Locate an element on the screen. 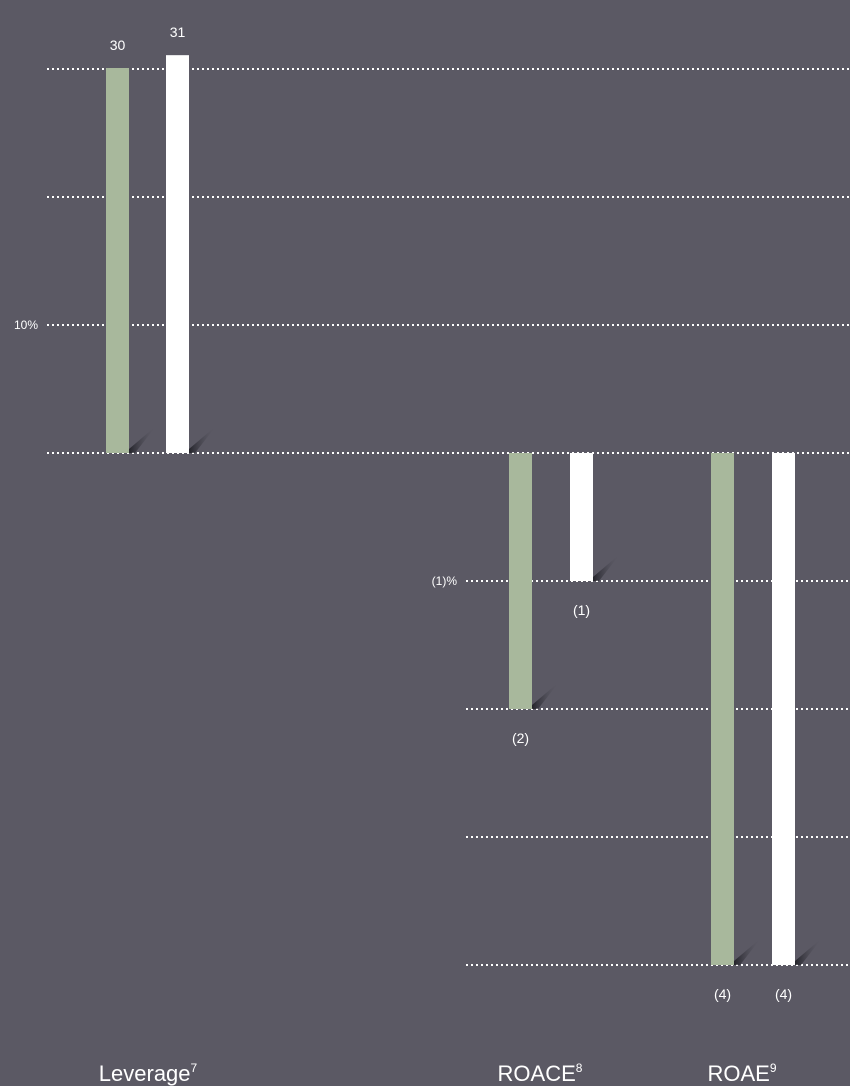 The image size is (850, 1086). category-label-roace-footnote: 8 is located at coordinates (579, 1068).